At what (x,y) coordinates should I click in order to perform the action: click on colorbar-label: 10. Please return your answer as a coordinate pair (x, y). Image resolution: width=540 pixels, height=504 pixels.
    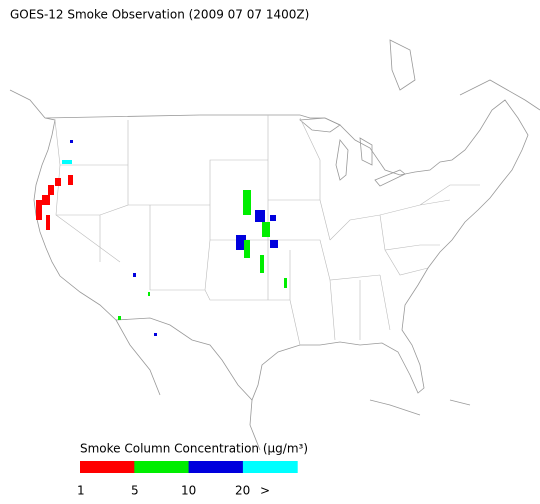
    Looking at the image, I should click on (188, 491).